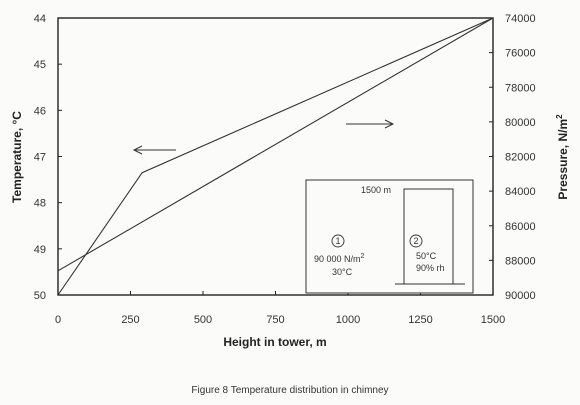  What do you see at coordinates (493, 320) in the screenshot?
I see `x-tick-label: 1500` at bounding box center [493, 320].